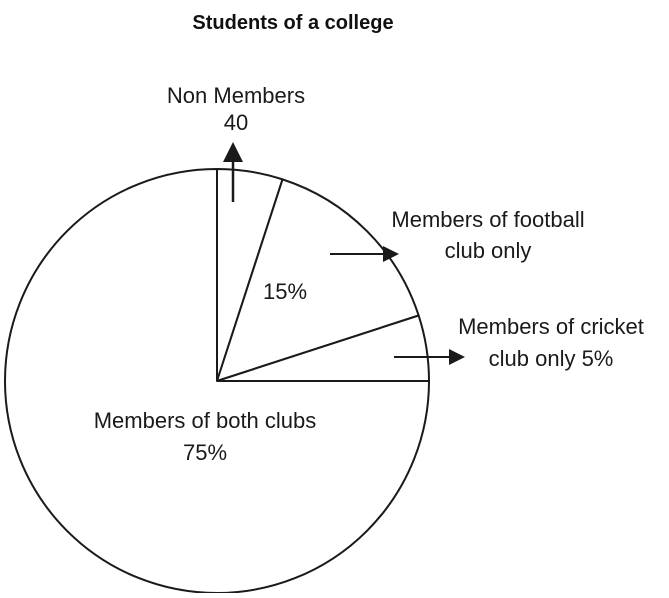 This screenshot has height=598, width=669. What do you see at coordinates (318, 280) in the screenshot?
I see `pie-slice-members-of-football-club-only` at bounding box center [318, 280].